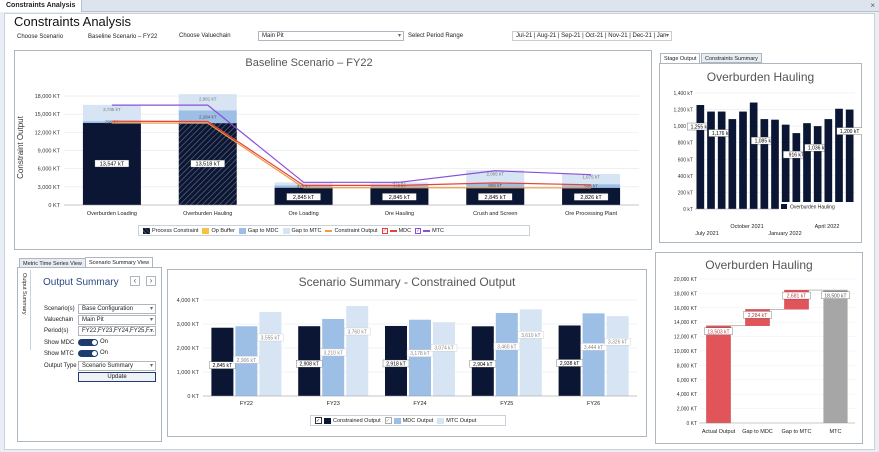  What do you see at coordinates (731, 58) in the screenshot?
I see `tab-constraints-summary: Constraints Summary` at bounding box center [731, 58].